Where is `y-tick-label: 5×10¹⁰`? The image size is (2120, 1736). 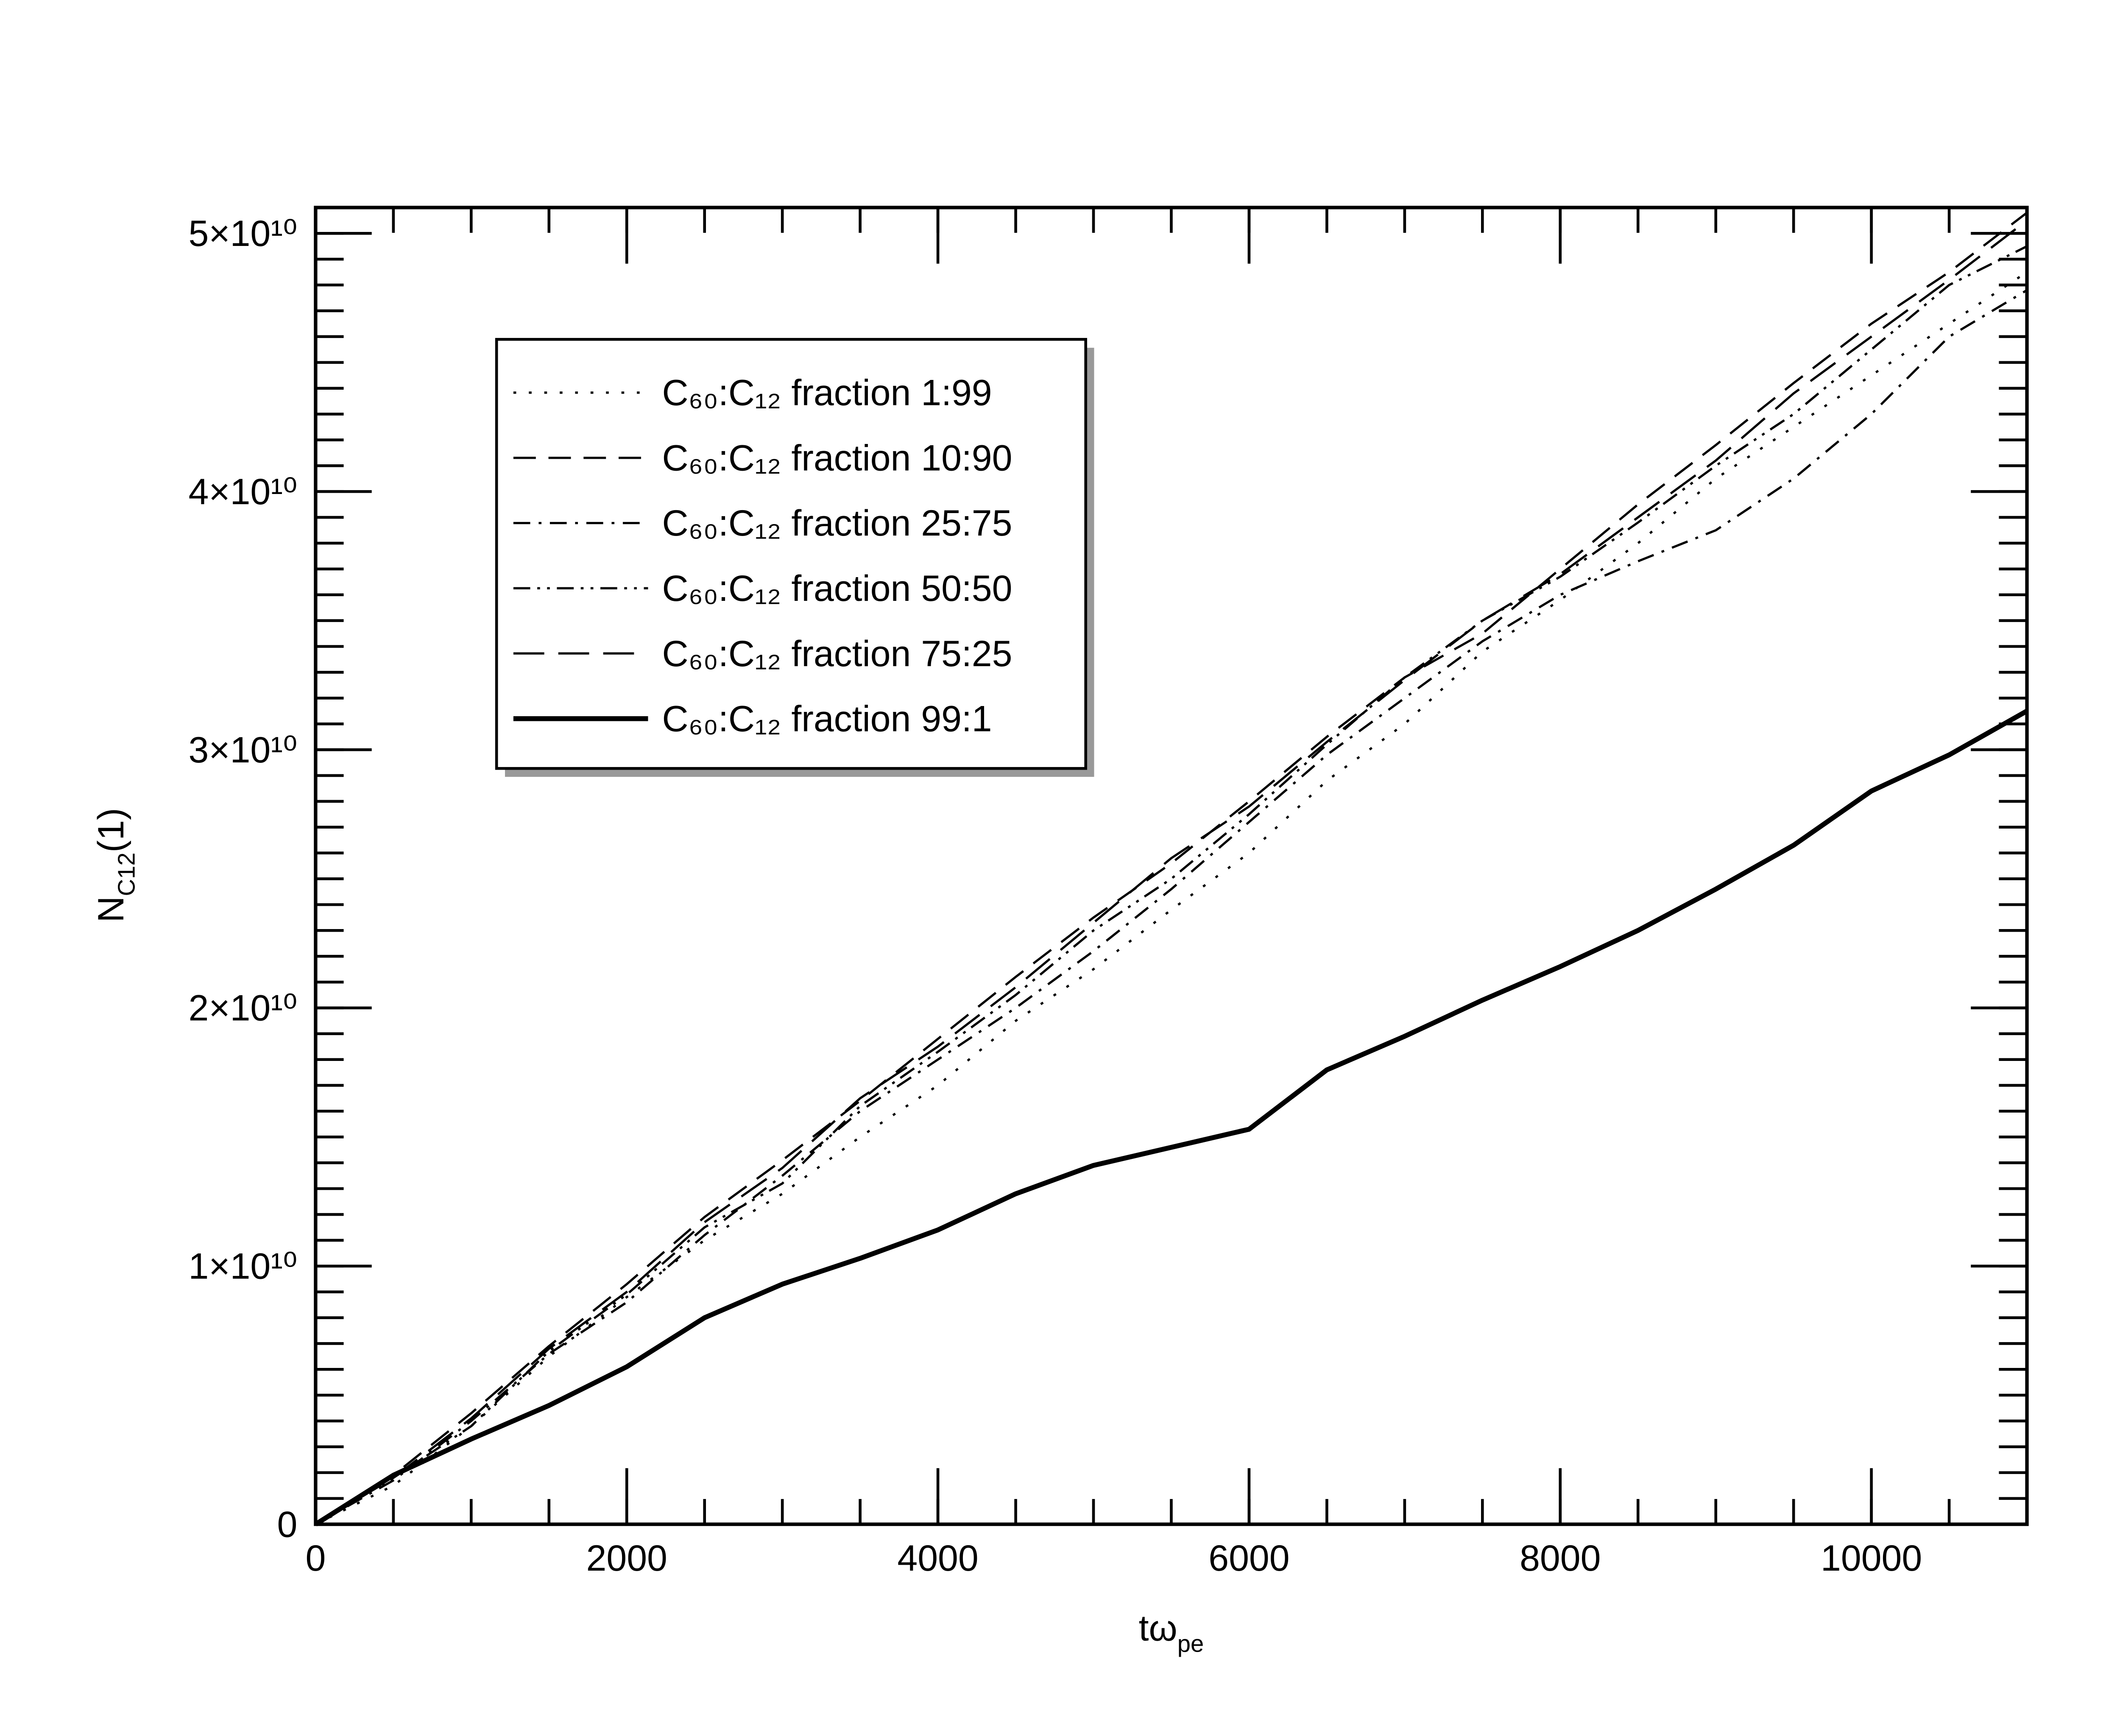
y-tick-label: 5×10¹⁰ is located at coordinates (243, 233).